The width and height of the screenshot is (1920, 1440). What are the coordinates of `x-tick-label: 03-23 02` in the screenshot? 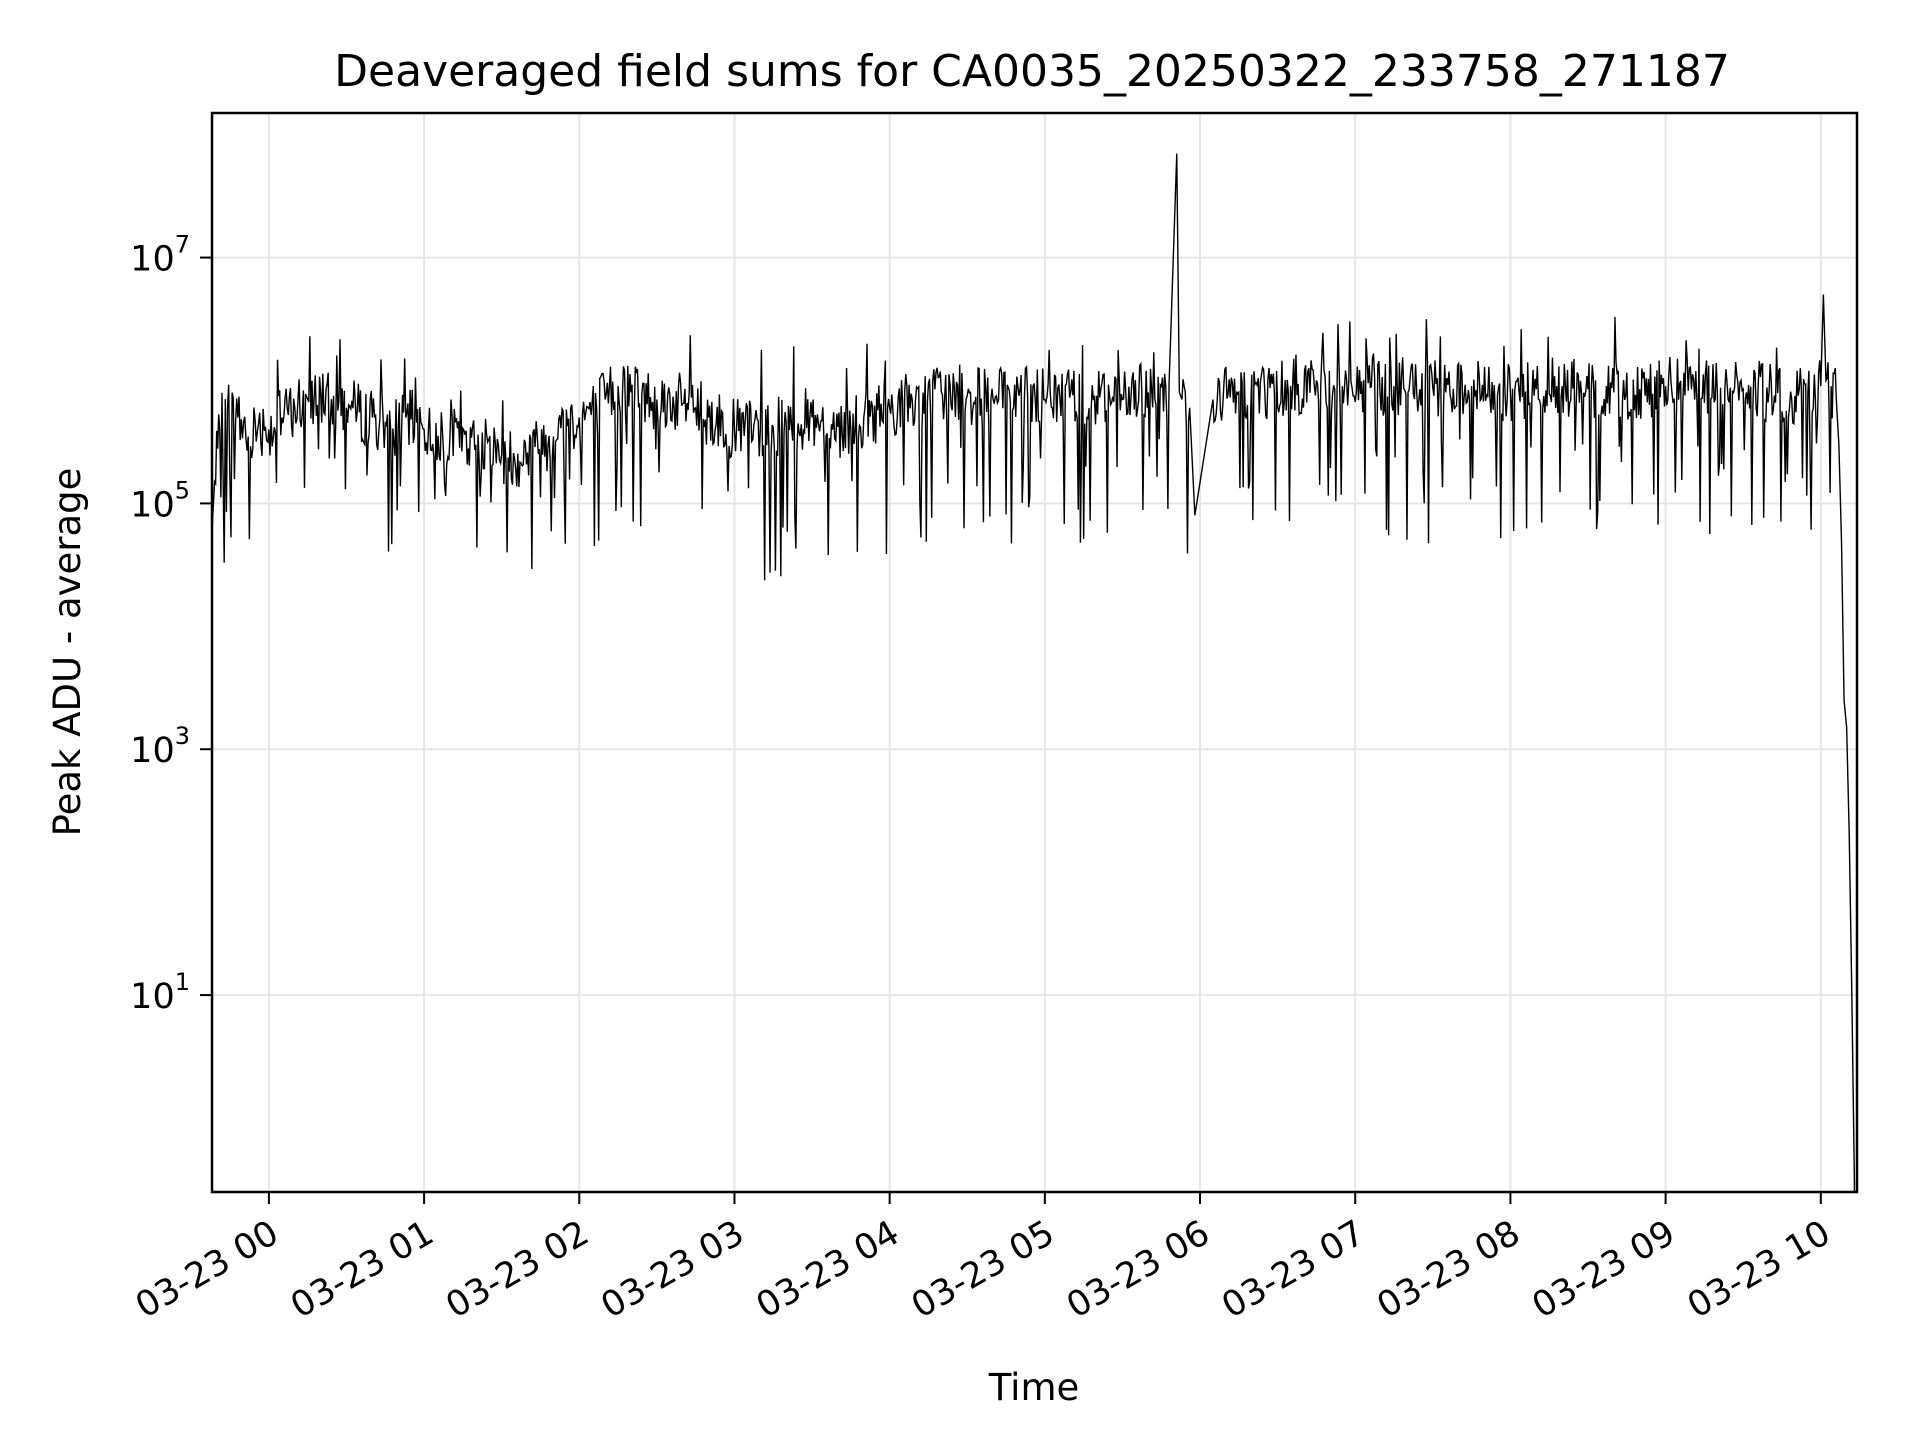 It's located at (517, 1269).